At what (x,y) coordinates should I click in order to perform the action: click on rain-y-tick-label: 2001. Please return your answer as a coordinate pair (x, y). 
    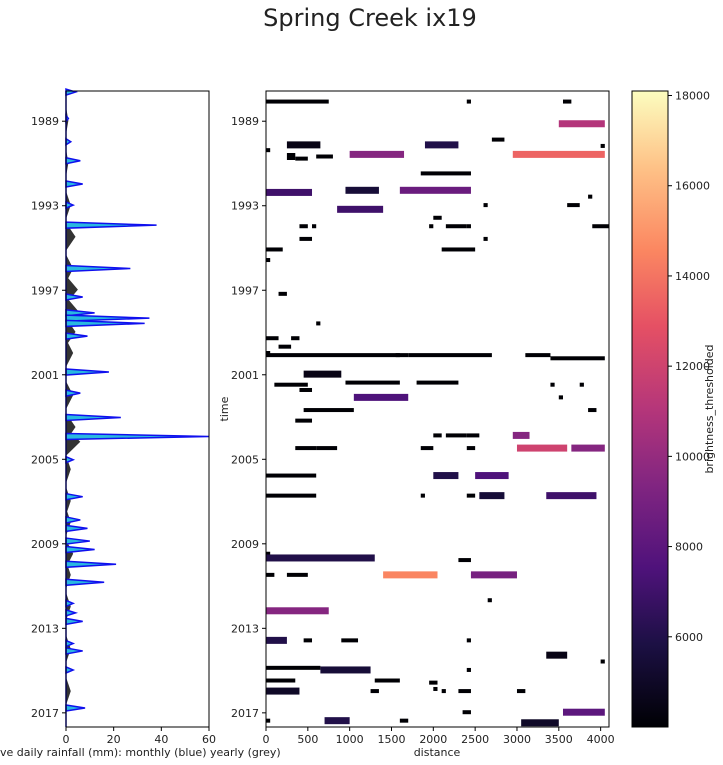
    Looking at the image, I should click on (45, 375).